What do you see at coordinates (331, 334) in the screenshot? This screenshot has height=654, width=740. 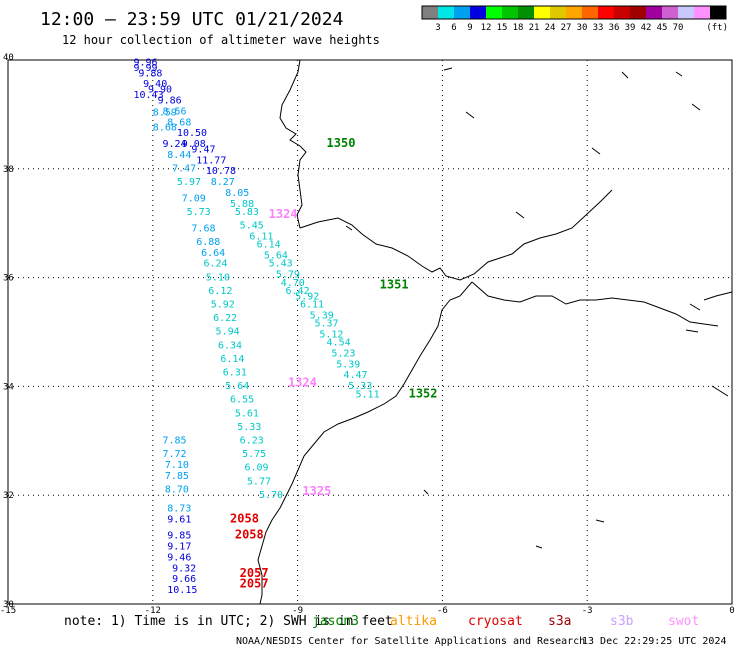 I see `wave-height-value: 5.12` at bounding box center [331, 334].